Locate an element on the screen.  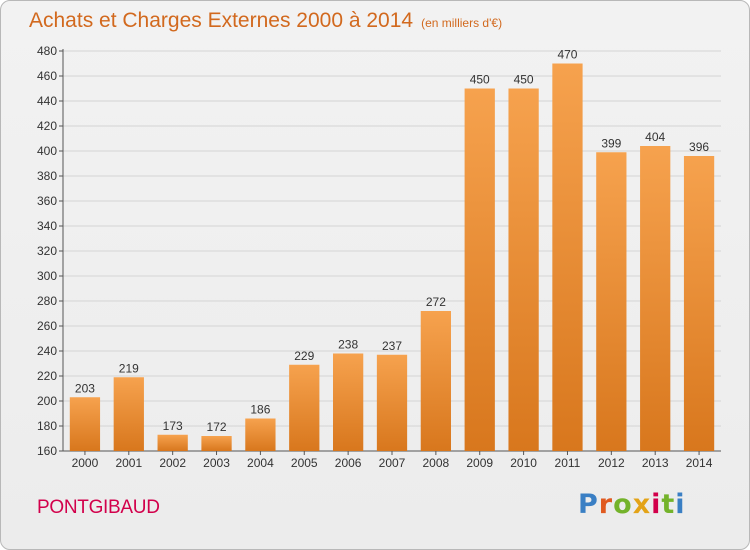
logo-letter: o is located at coordinates (623, 504).